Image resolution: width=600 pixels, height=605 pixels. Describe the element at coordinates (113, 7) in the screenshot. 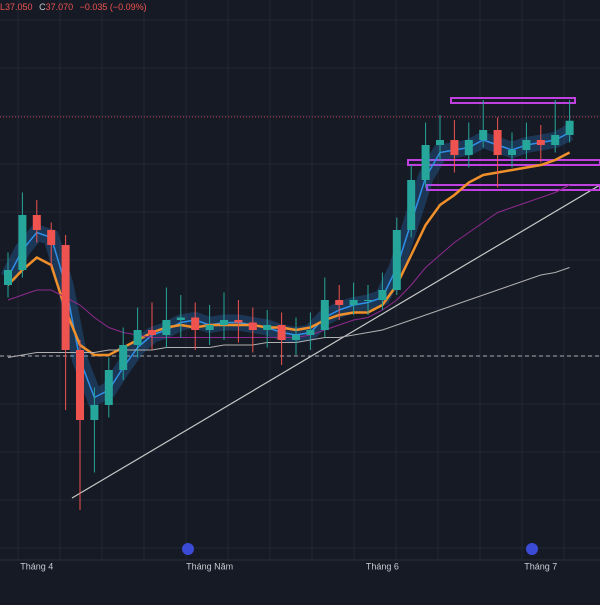

I see `header-change: −0.035 (−0.09%)` at that location.